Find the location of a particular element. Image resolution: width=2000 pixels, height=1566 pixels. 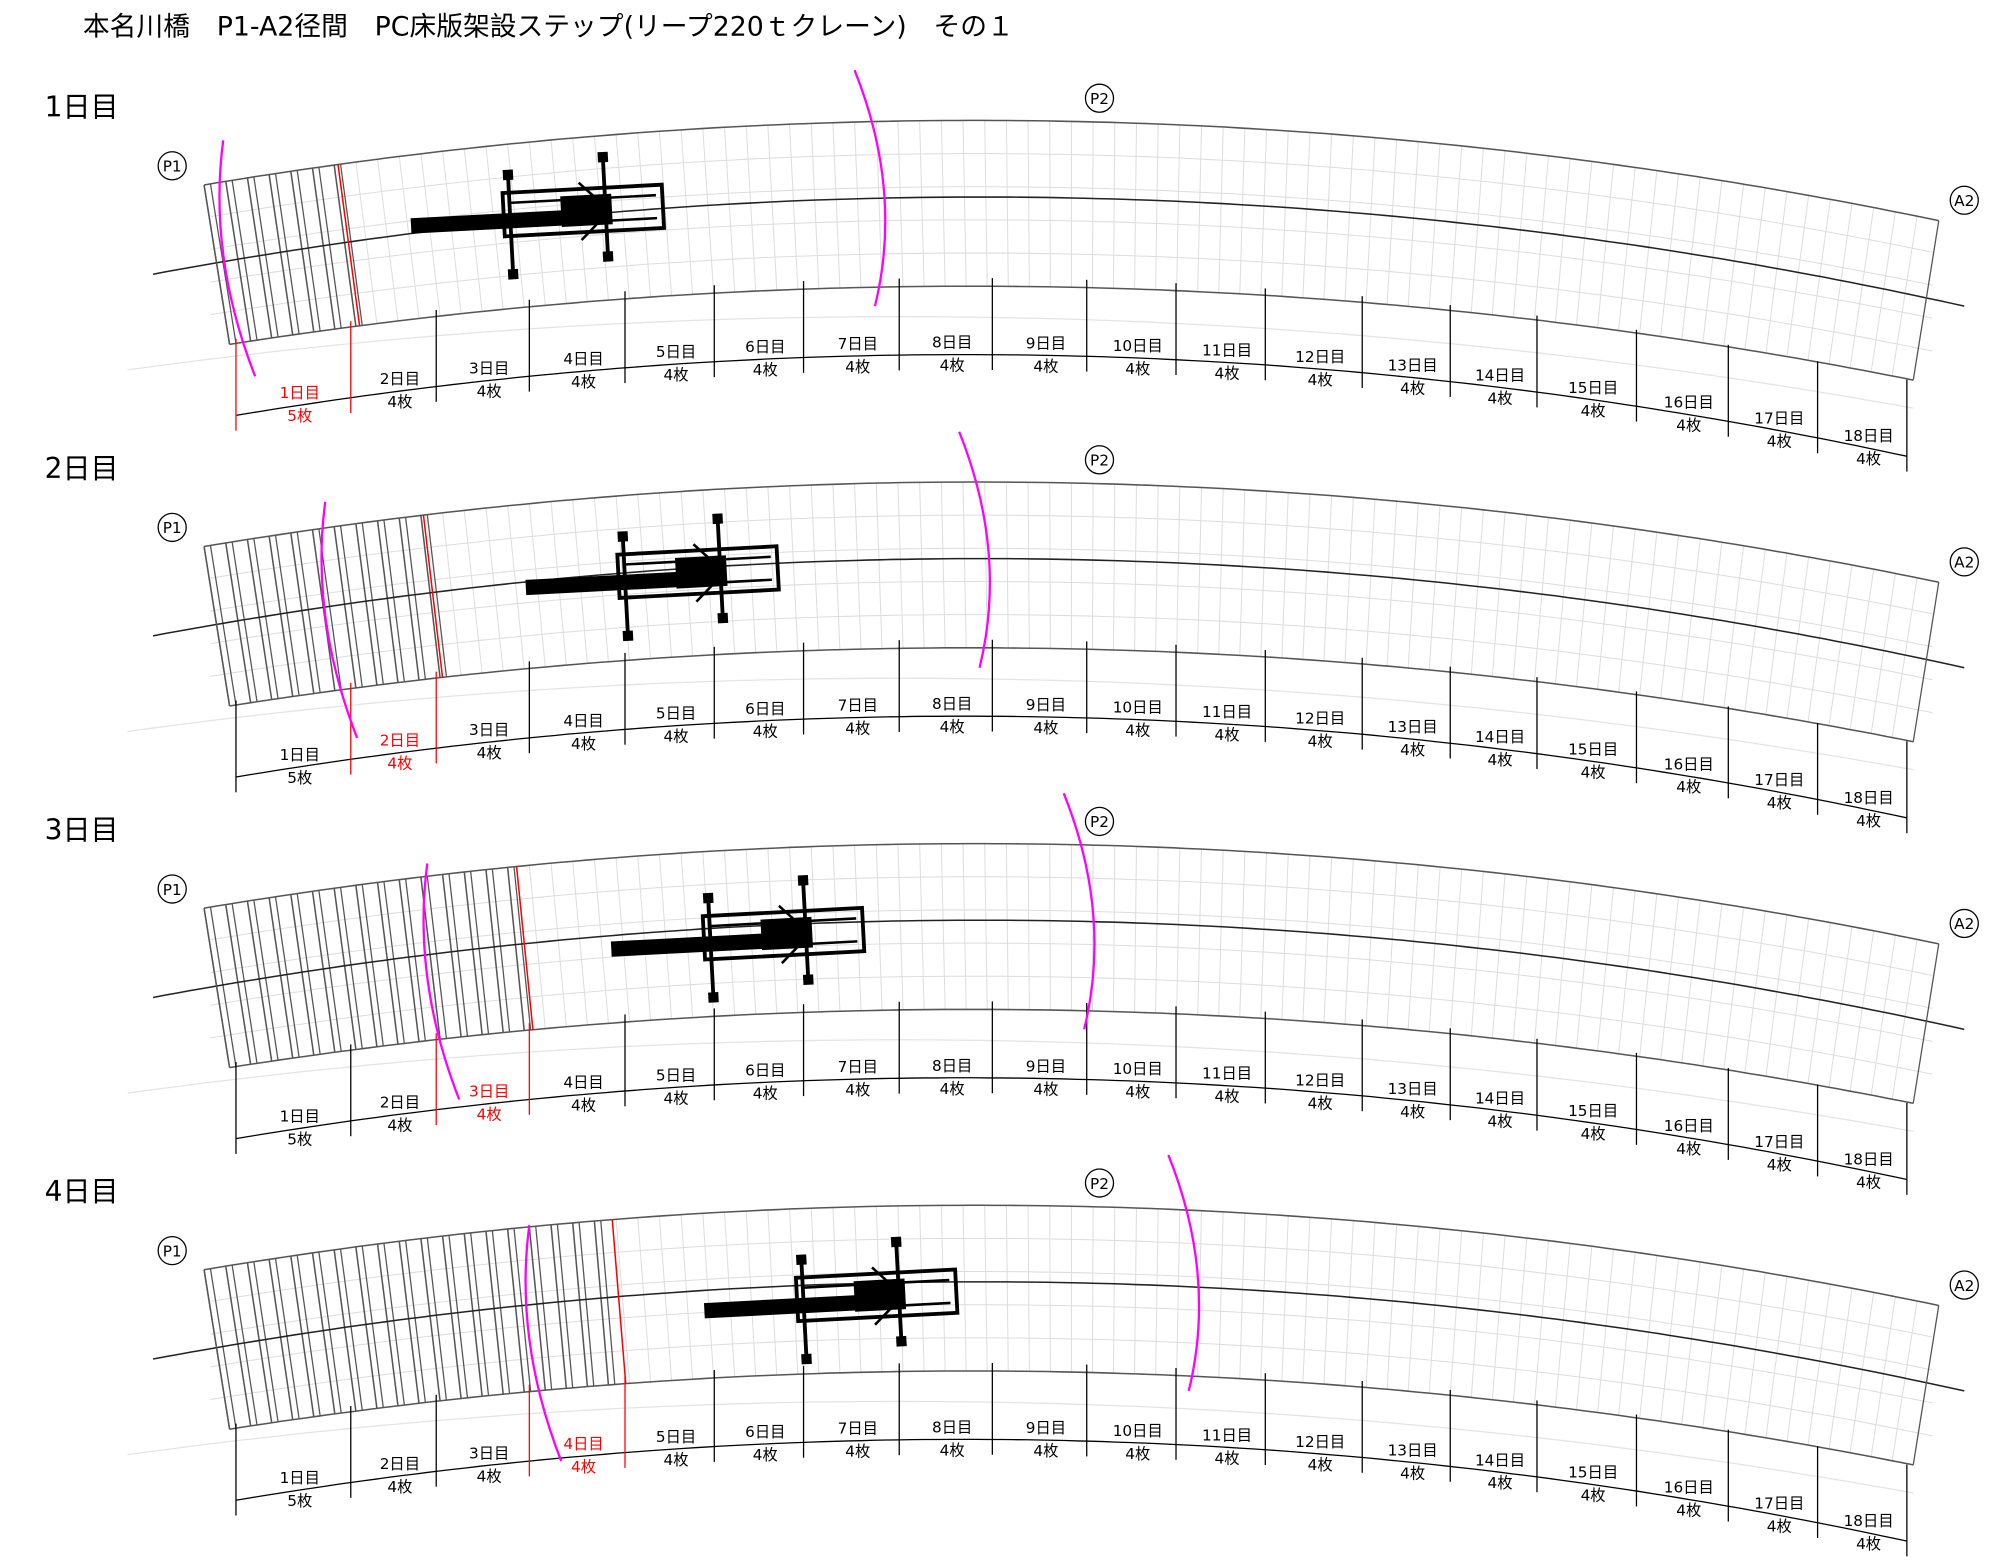

install-limit is located at coordinates (349, 245).